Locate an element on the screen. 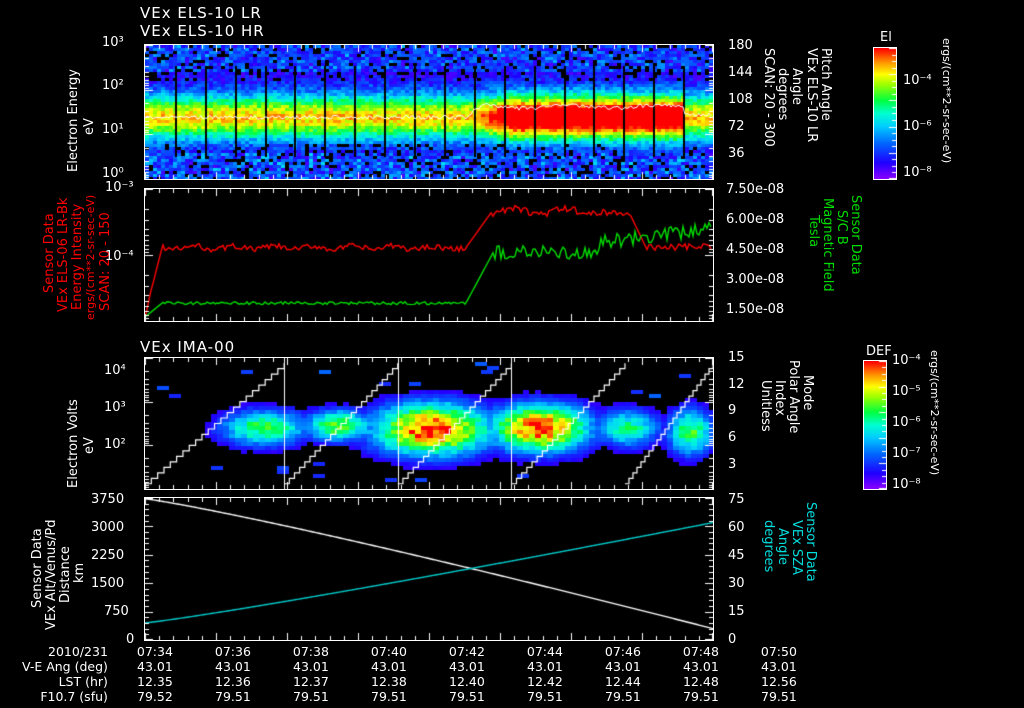 This screenshot has width=1024, height=708. time-cell: 07:50 is located at coordinates (778, 651).